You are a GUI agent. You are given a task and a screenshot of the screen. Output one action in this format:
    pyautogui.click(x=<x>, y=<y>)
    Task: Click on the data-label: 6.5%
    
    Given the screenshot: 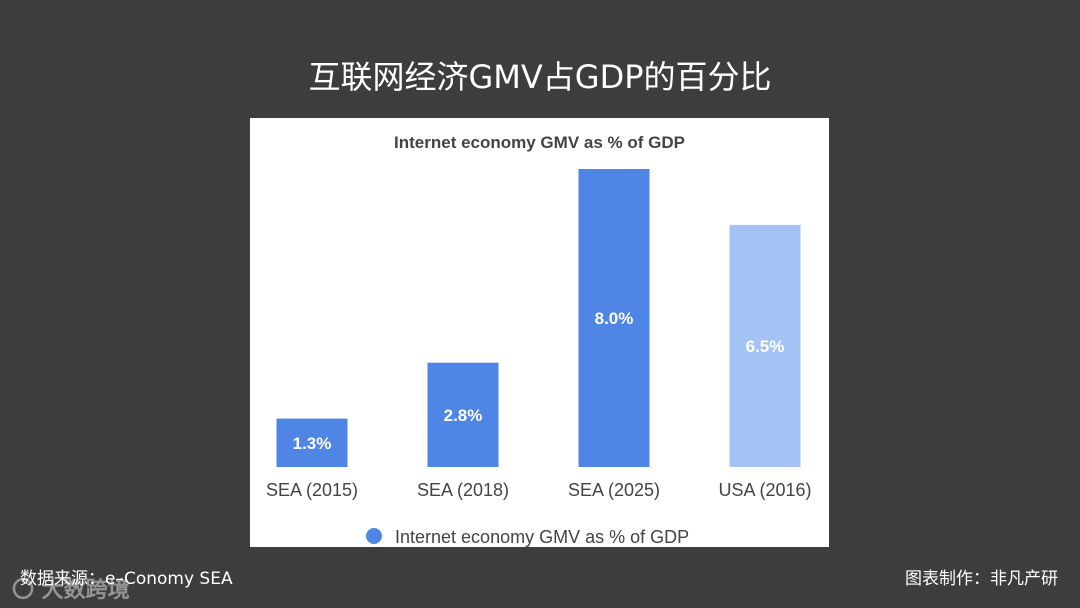 What is the action you would take?
    pyautogui.click(x=765, y=346)
    